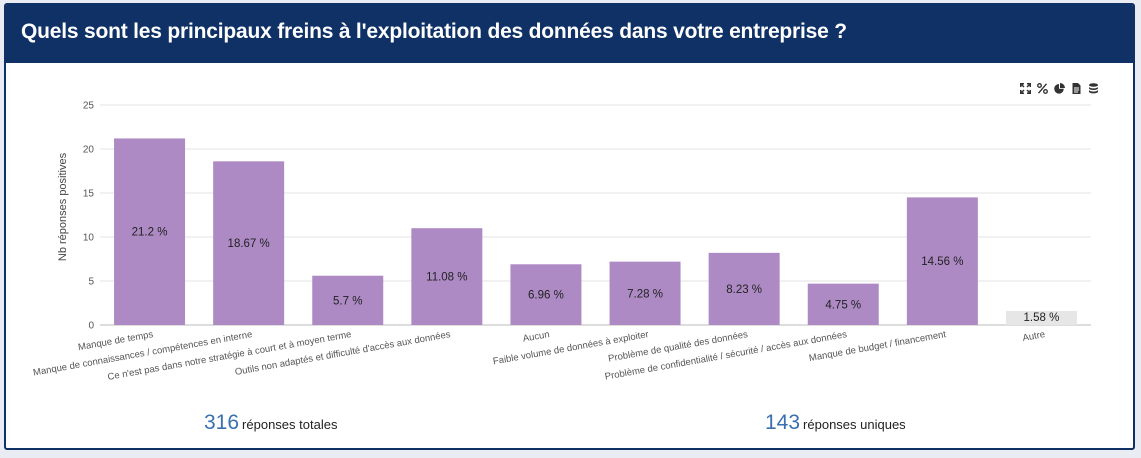 This screenshot has width=1141, height=458. I want to click on document-icon, so click(1076, 88).